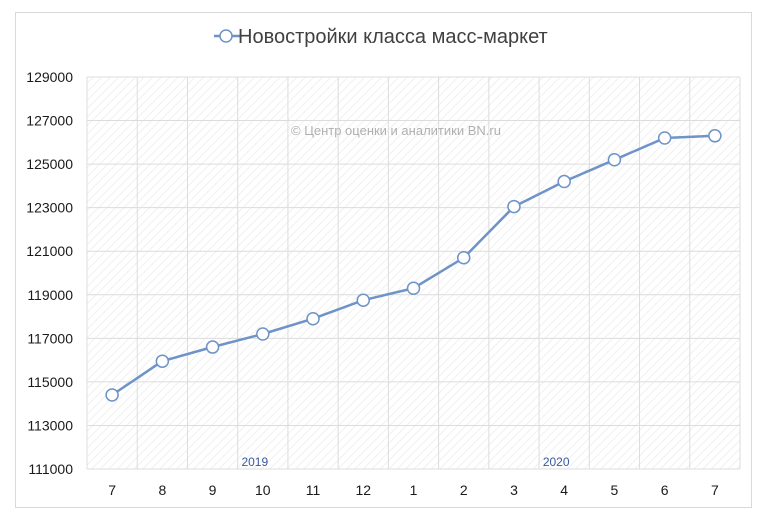 The image size is (768, 522). Describe the element at coordinates (213, 490) in the screenshot. I see `x-tick-label: 9` at that location.